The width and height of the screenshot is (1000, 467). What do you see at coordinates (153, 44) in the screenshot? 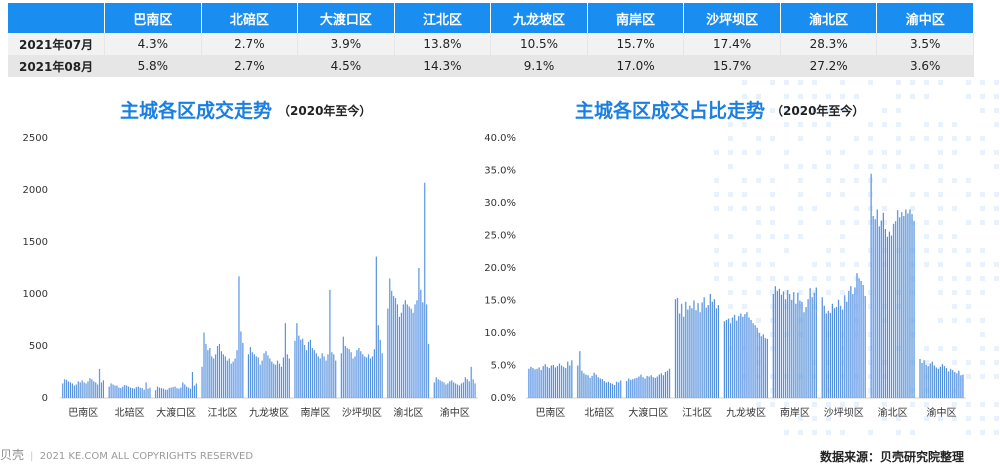
I see `table-cell: 4.3%` at bounding box center [153, 44].